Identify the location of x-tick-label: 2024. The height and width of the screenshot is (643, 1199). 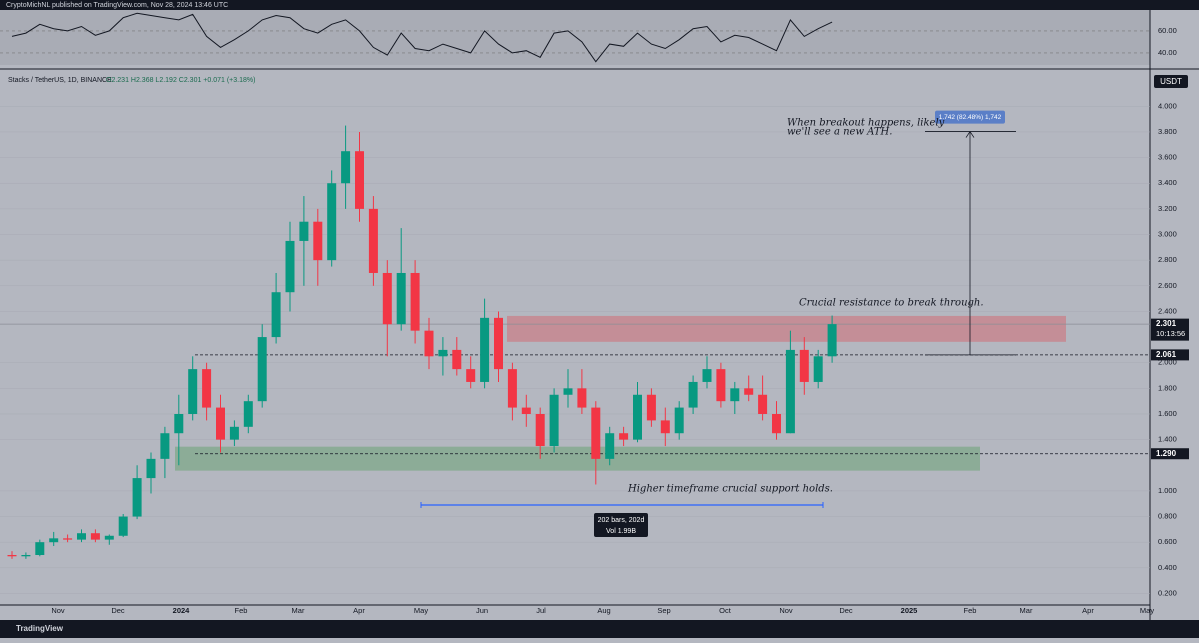
(182, 610).